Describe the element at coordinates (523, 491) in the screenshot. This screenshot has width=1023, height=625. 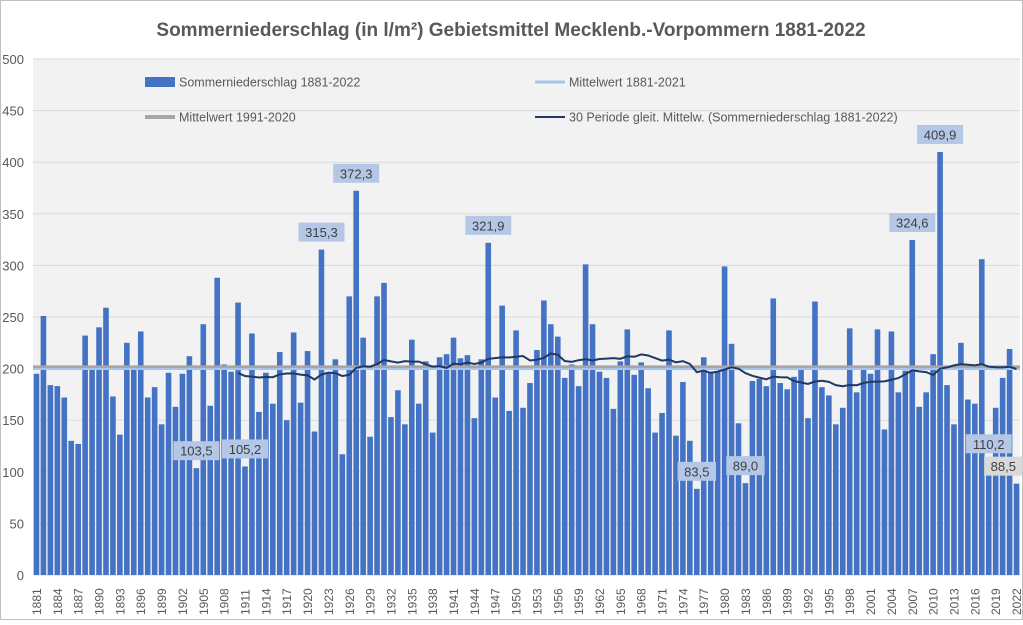
I see `bar-1951` at that location.